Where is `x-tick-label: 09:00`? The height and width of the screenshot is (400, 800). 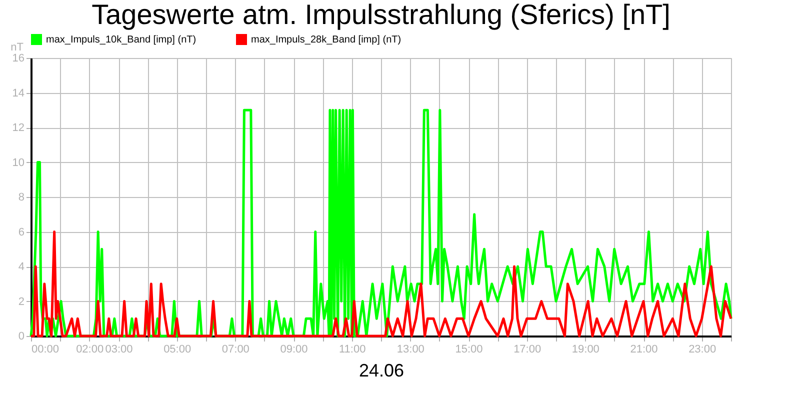 x-tick-label: 09:00 is located at coordinates (294, 350).